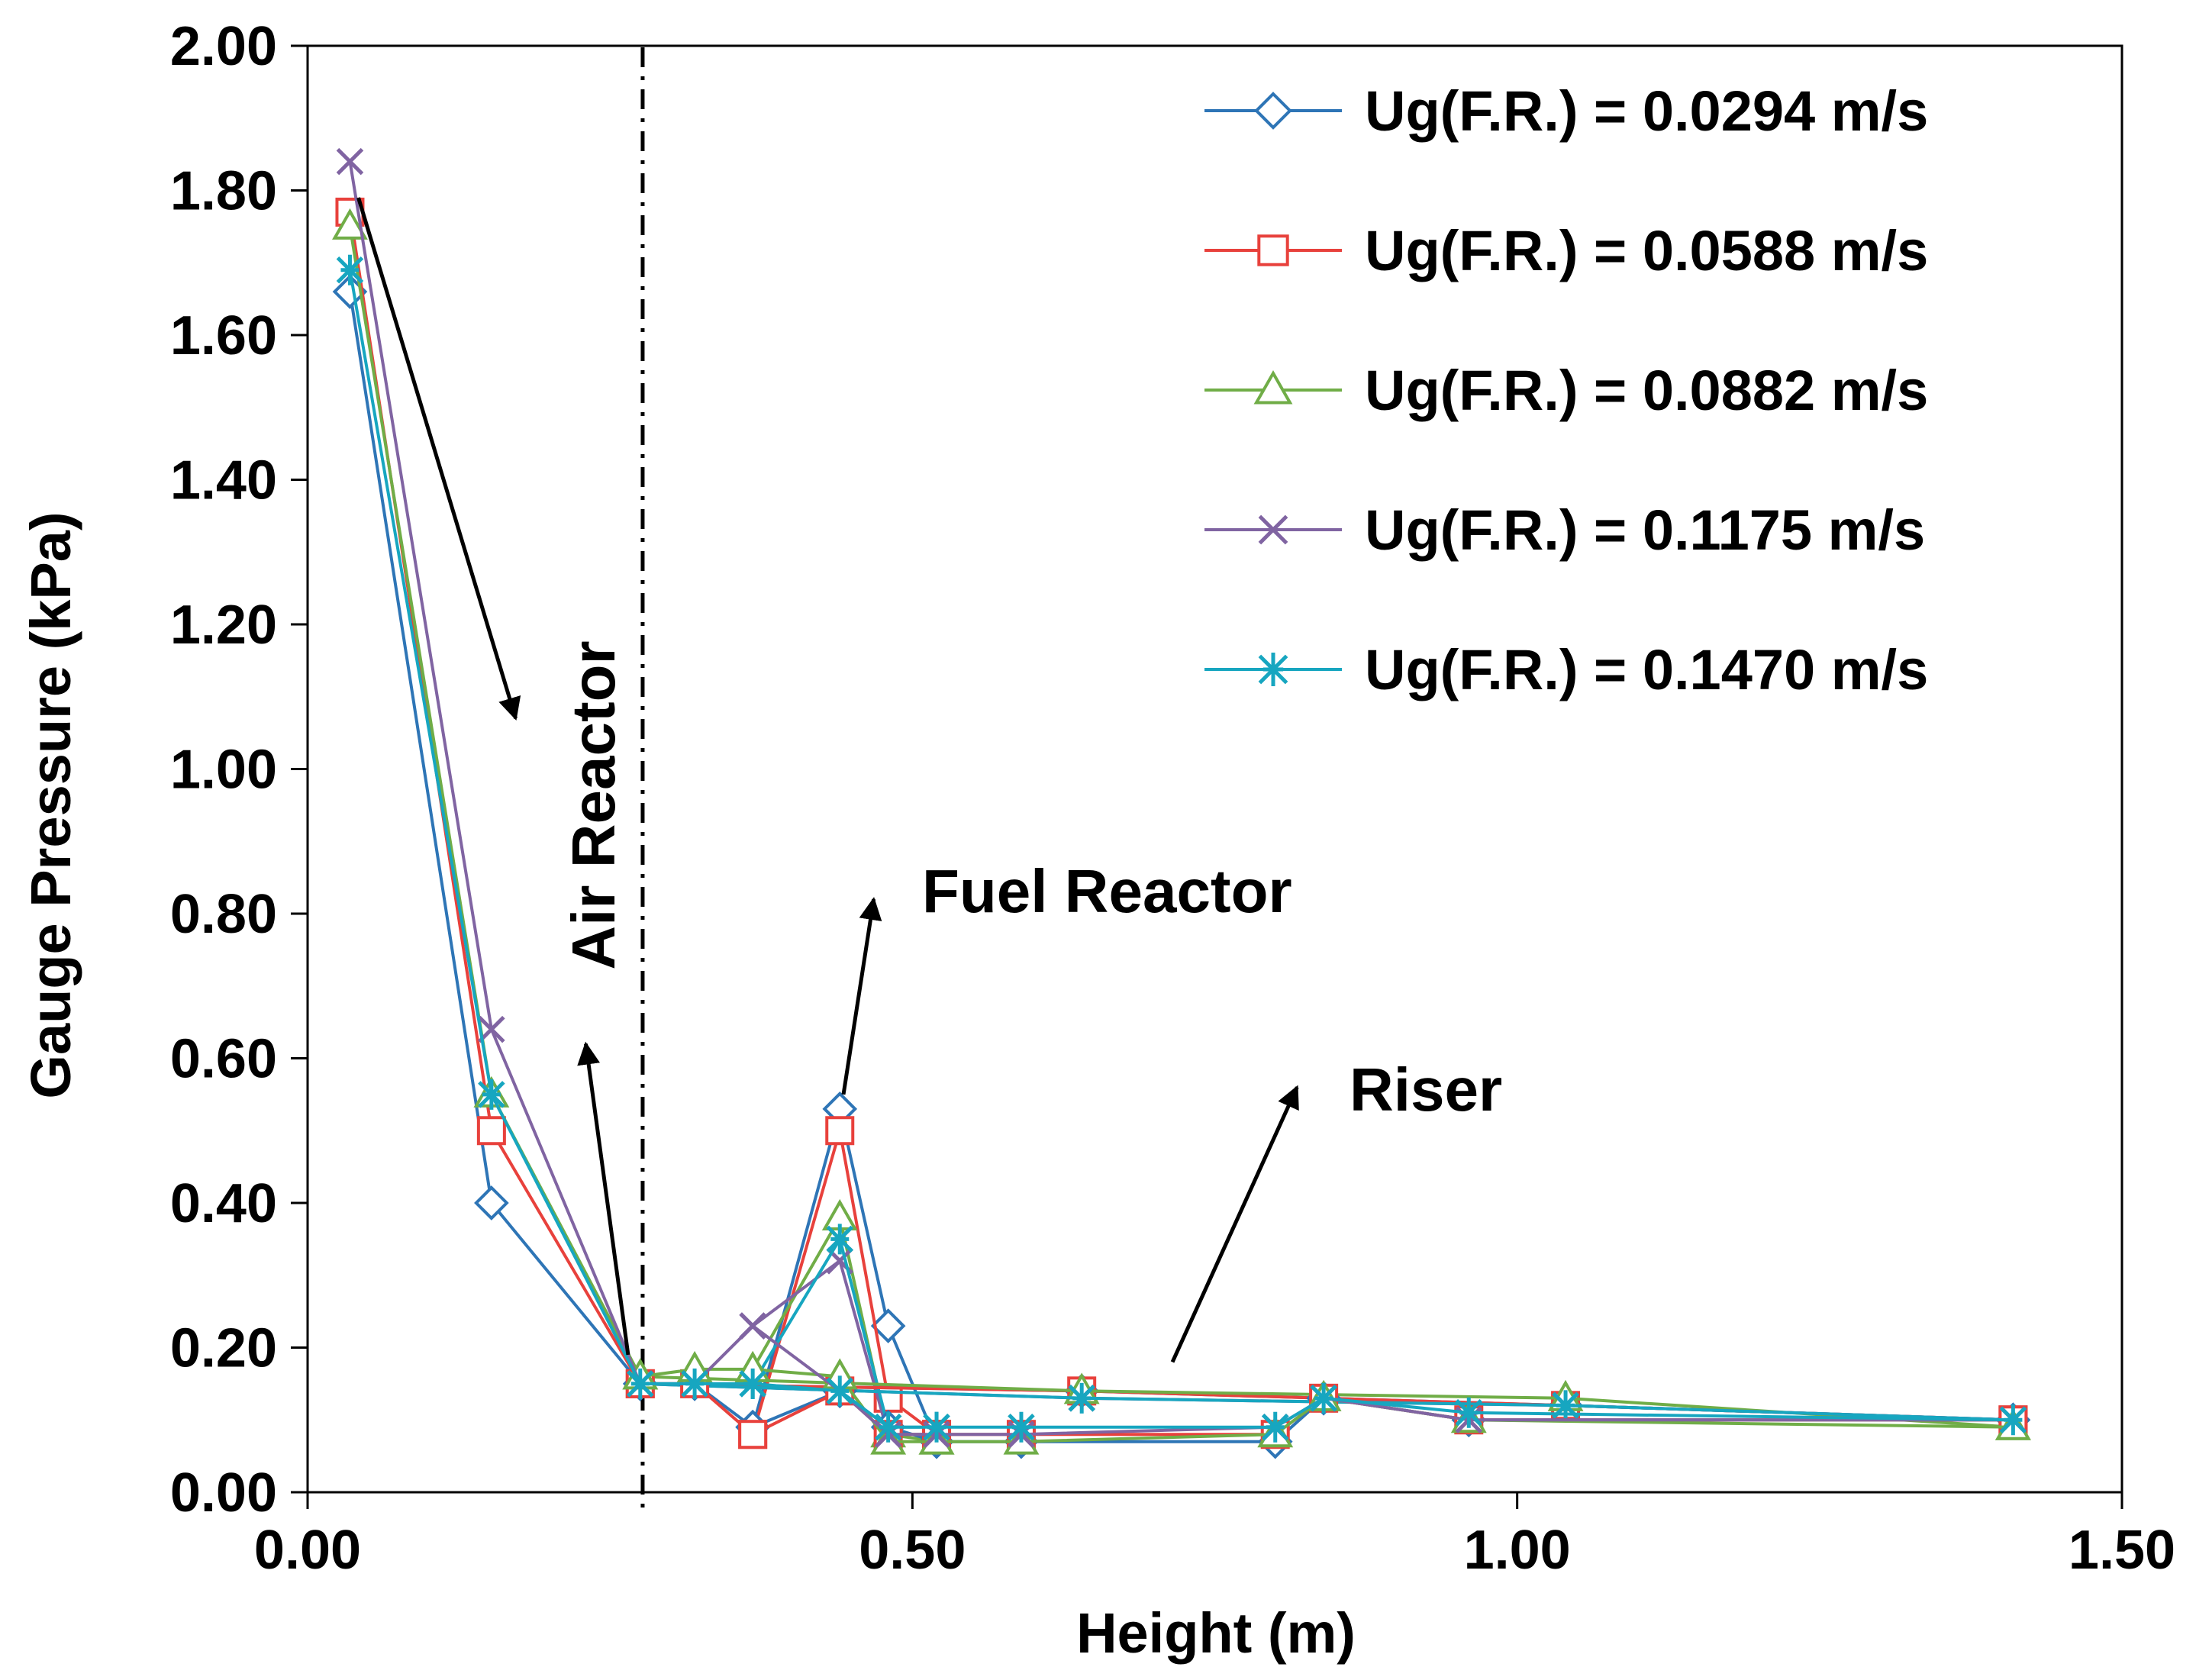 This screenshot has width=2196, height=1680. What do you see at coordinates (1646, 390) in the screenshot?
I see `legend-label: Ug(F.R.) = 0.0882 m/s` at bounding box center [1646, 390].